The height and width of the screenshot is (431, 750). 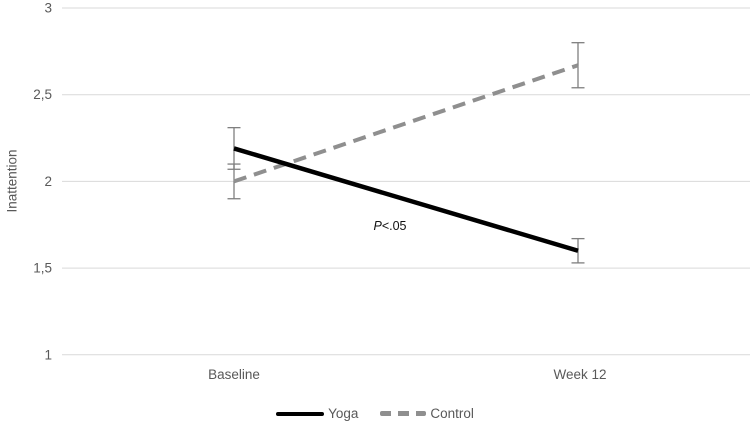 What do you see at coordinates (12, 181) in the screenshot?
I see `y-axis-title: Inattention` at bounding box center [12, 181].